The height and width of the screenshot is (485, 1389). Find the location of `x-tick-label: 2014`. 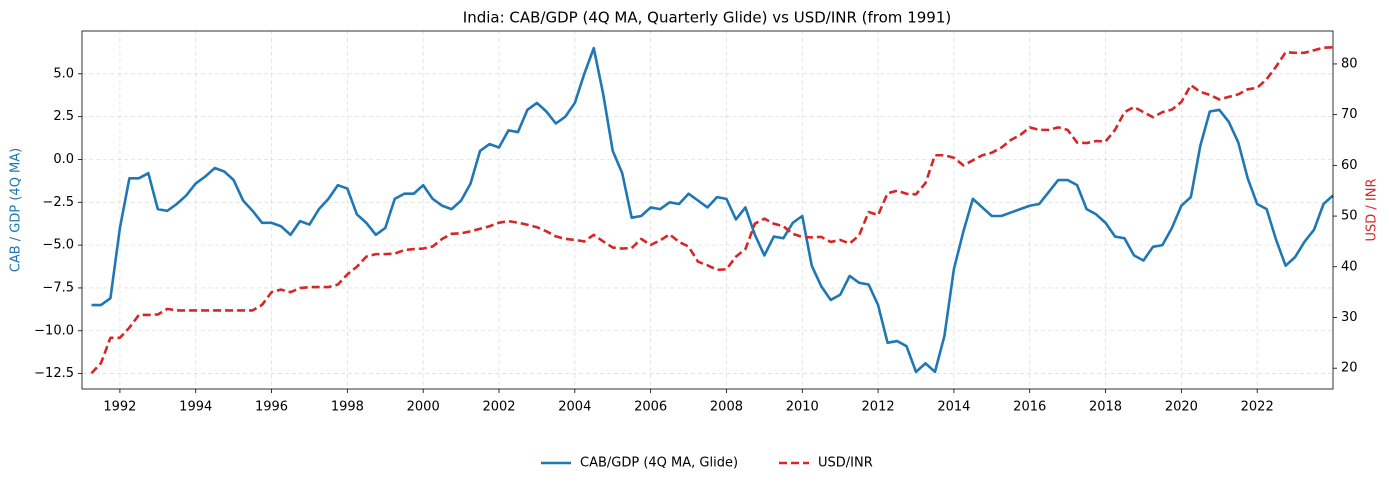

x-tick-label: 2014 is located at coordinates (953, 407).